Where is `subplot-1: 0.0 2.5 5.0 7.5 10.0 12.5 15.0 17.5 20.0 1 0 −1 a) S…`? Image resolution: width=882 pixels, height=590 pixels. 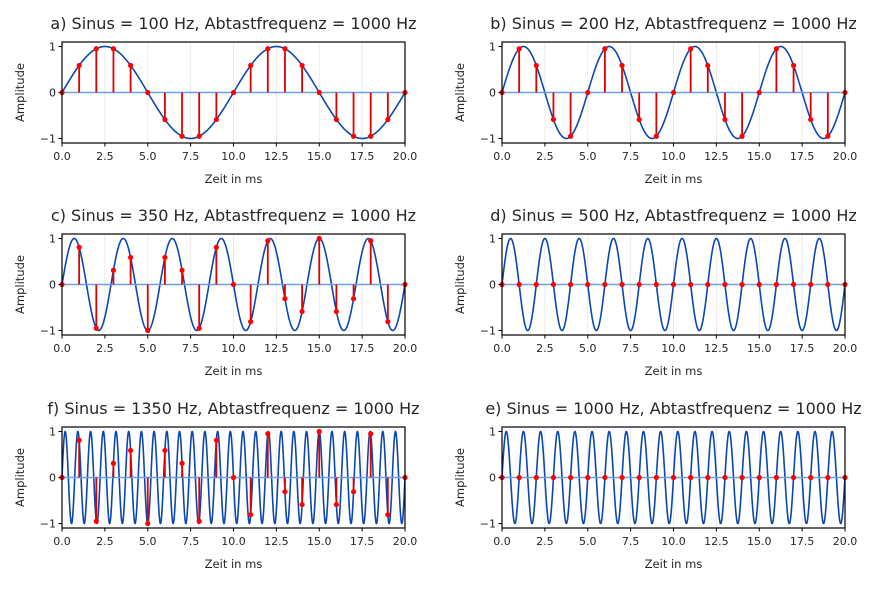 subplot-1: 0.0 2.5 5.0 7.5 10.0 12.5 15.0 17.5 20.0 1 0 −1 a) S… is located at coordinates (215, 100).